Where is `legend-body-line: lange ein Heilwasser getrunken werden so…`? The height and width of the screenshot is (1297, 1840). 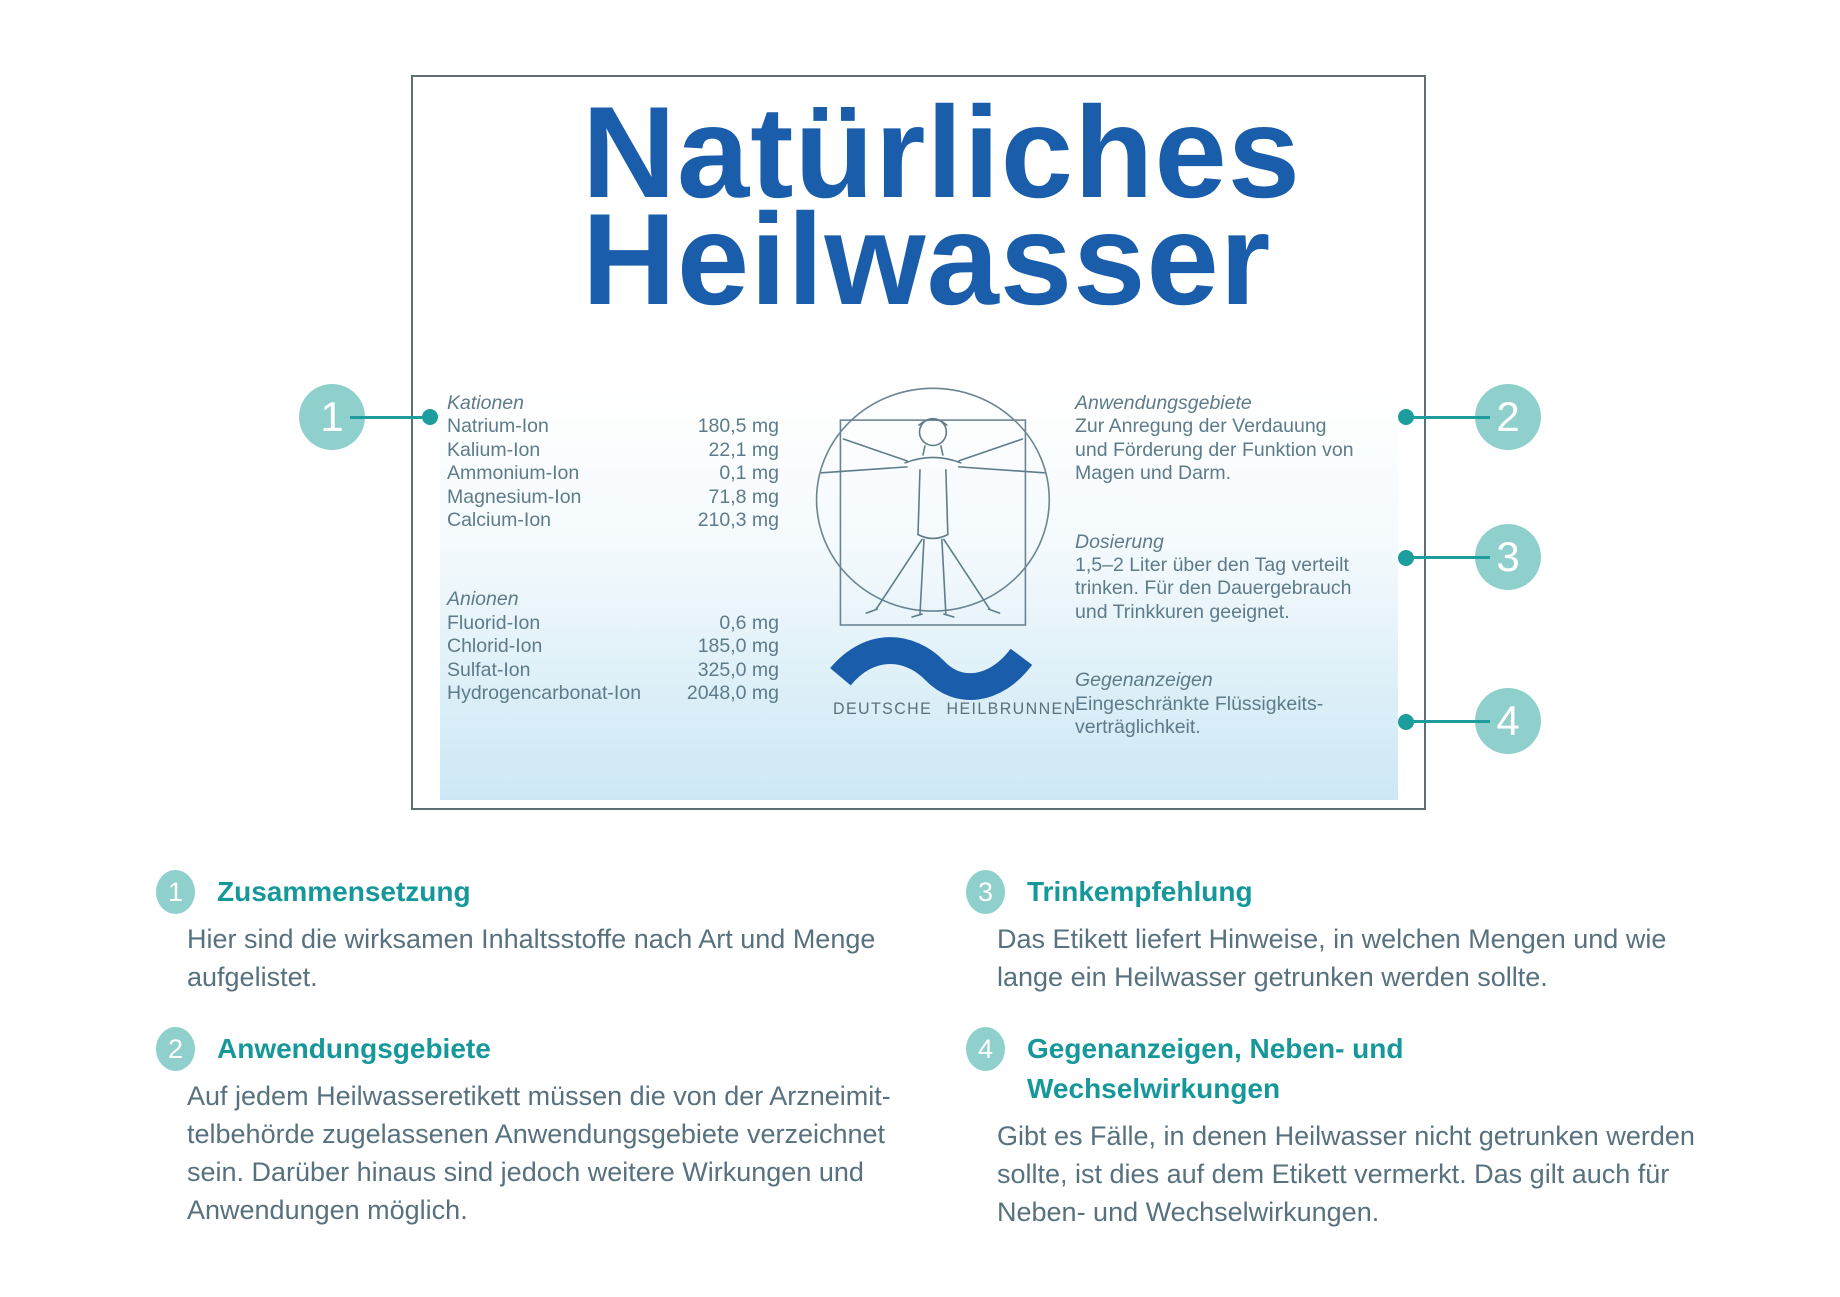 legend-body-line: lange ein Heilwasser getrunken werden so… is located at coordinates (1272, 977).